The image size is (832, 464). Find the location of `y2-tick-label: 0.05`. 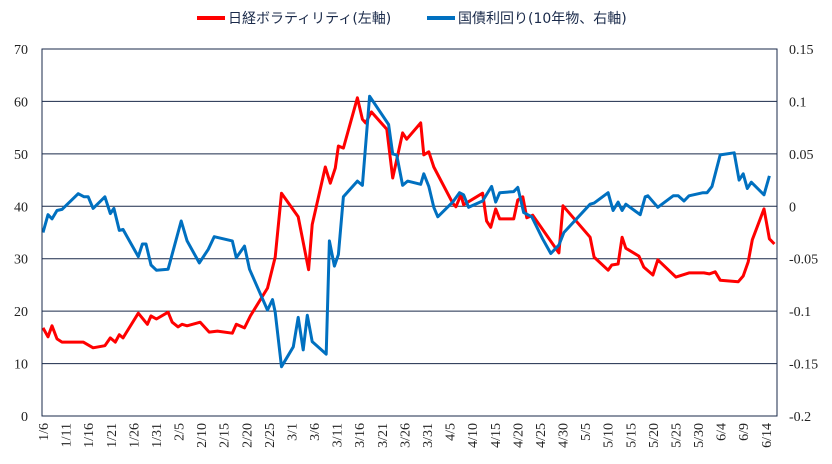

y2-tick-label: 0.05 is located at coordinates (801, 155).